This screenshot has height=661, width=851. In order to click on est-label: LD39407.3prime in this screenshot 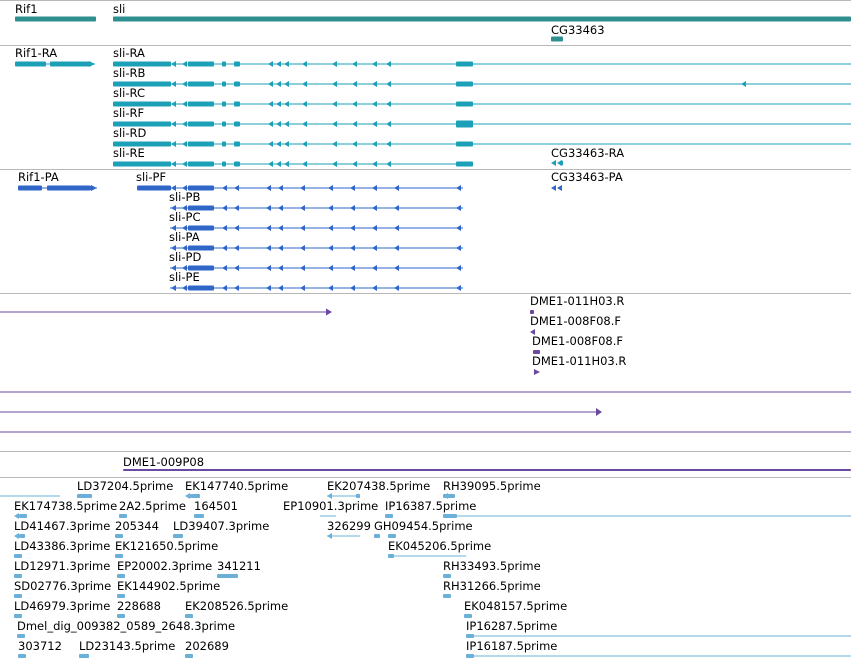, I will do `click(221, 526)`.